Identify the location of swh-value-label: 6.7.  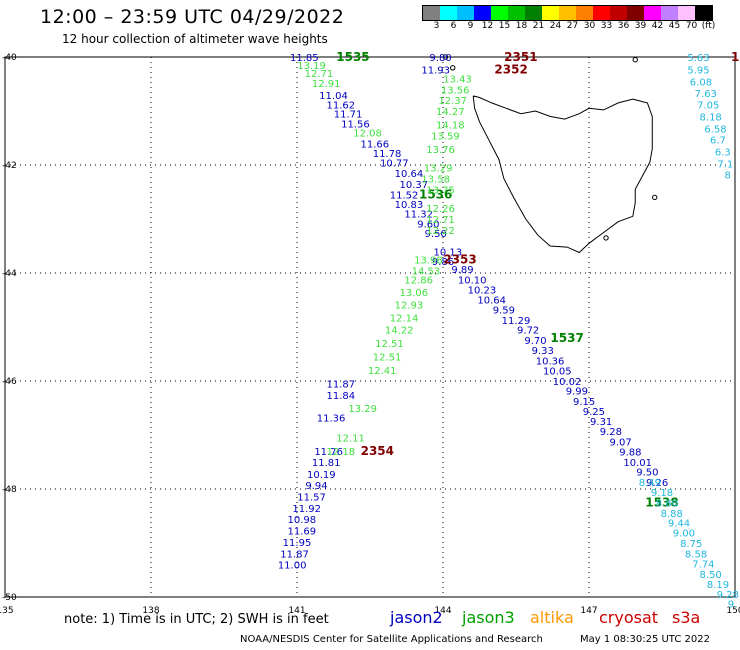
(718, 141).